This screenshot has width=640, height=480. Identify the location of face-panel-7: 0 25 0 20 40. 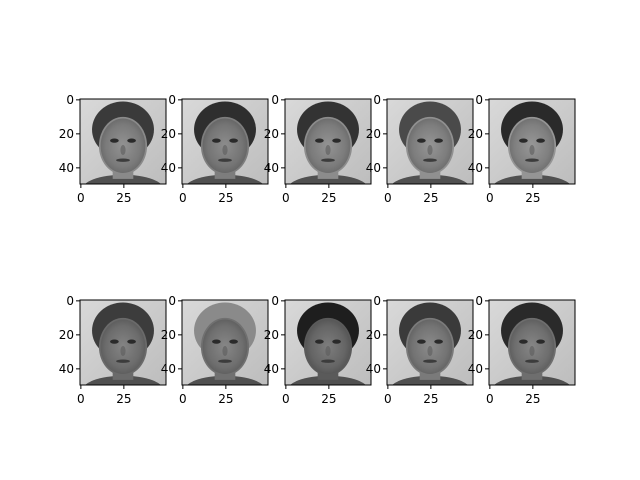
(318, 350).